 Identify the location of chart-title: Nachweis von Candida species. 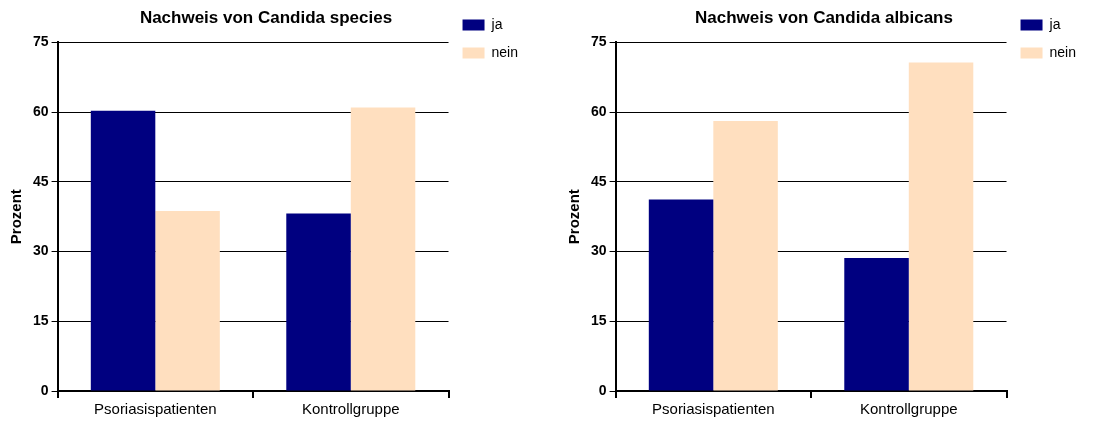
(266, 17).